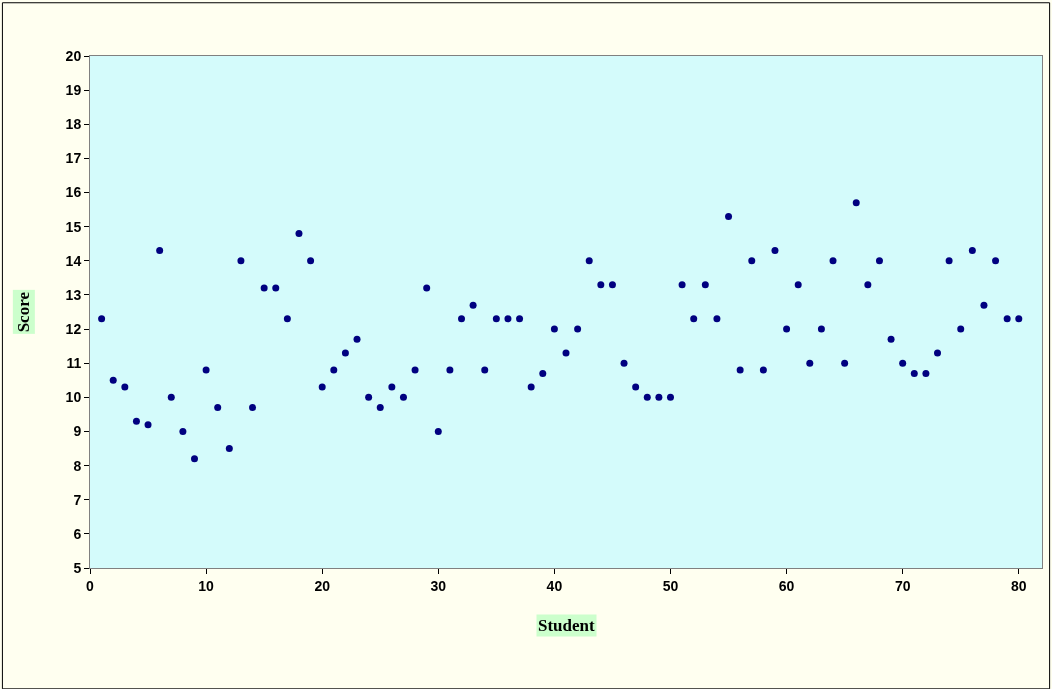 Image resolution: width=1052 pixels, height=689 pixels. What do you see at coordinates (73, 90) in the screenshot?
I see `y-tick-label: 19` at bounding box center [73, 90].